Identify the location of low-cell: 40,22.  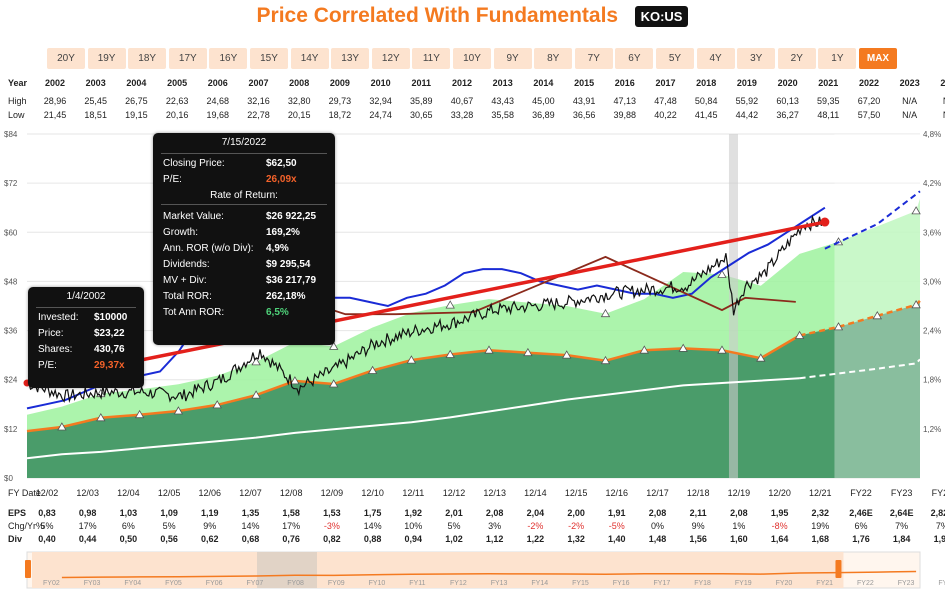
(665, 115).